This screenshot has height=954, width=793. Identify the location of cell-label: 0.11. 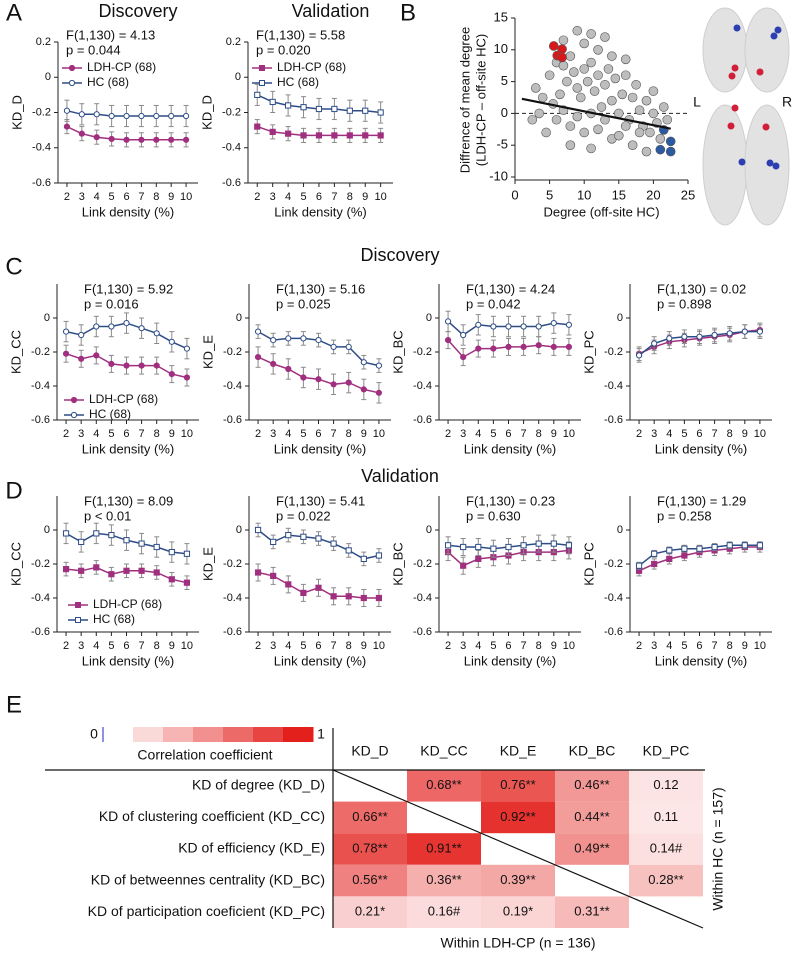
(666, 816).